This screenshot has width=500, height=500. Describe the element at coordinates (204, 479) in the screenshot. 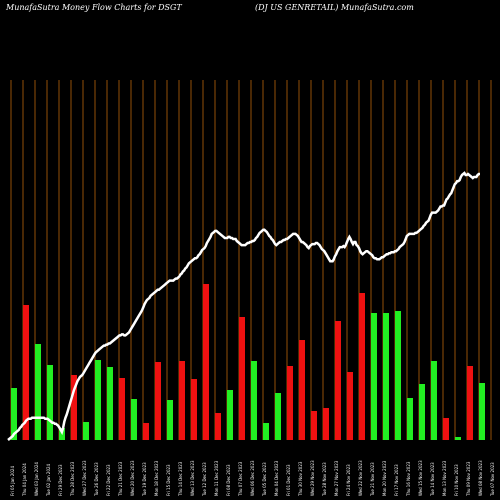

I see `x-tick-label: Tue 12 Dec 2023` at that location.